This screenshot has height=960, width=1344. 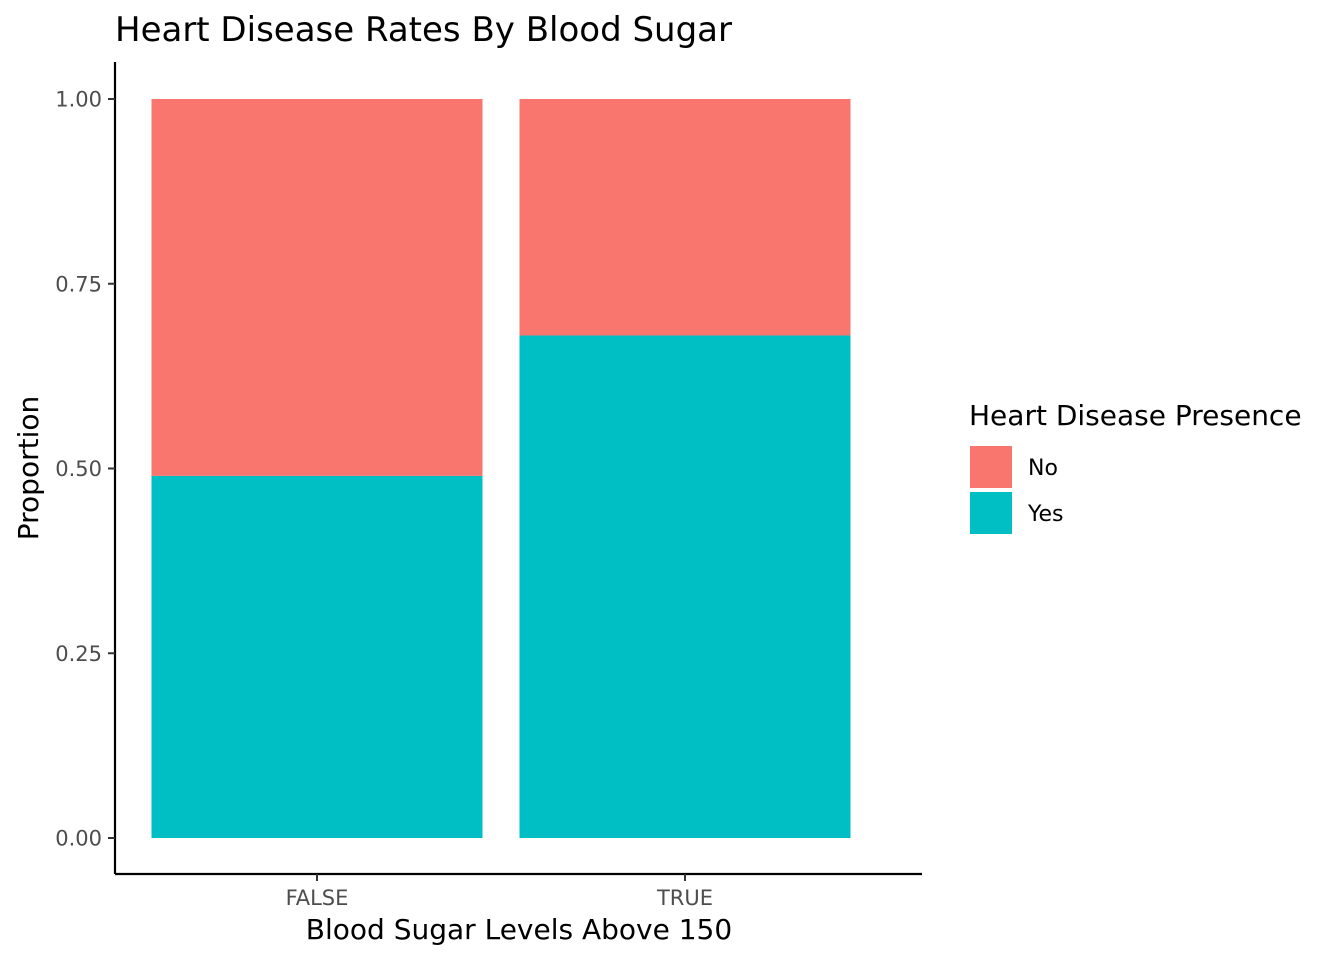 I want to click on bar-false-no, so click(x=317, y=287).